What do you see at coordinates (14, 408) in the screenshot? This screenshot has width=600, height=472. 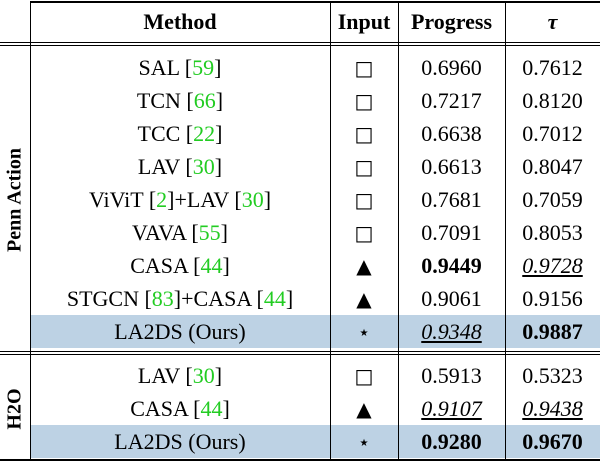 I see `group-label: H2O` at bounding box center [14, 408].